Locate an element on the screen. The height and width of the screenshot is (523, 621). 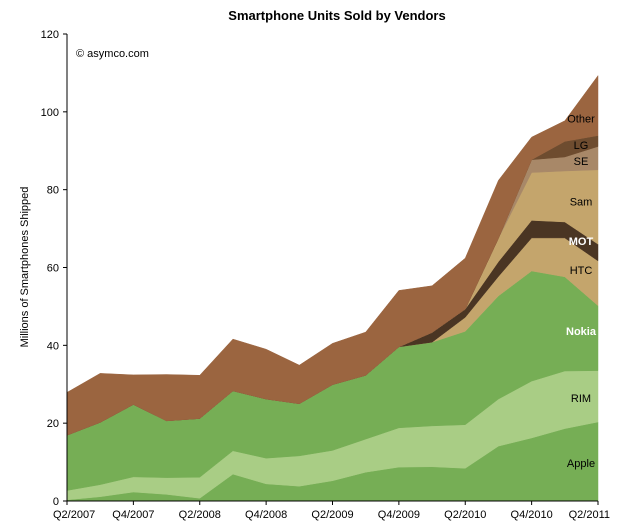
y-tick-label: 120 is located at coordinates (50, 35).